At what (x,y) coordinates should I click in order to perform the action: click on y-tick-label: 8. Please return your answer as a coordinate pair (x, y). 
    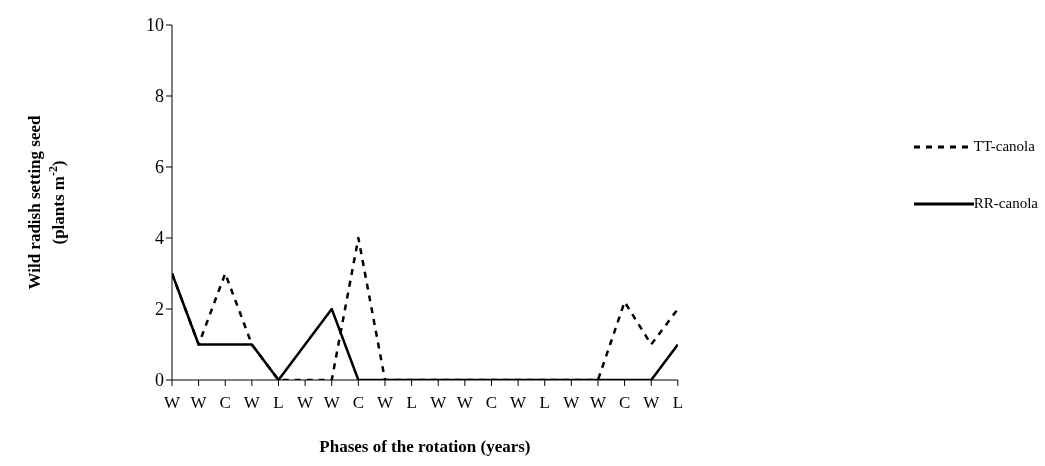
    Looking at the image, I should click on (159, 96).